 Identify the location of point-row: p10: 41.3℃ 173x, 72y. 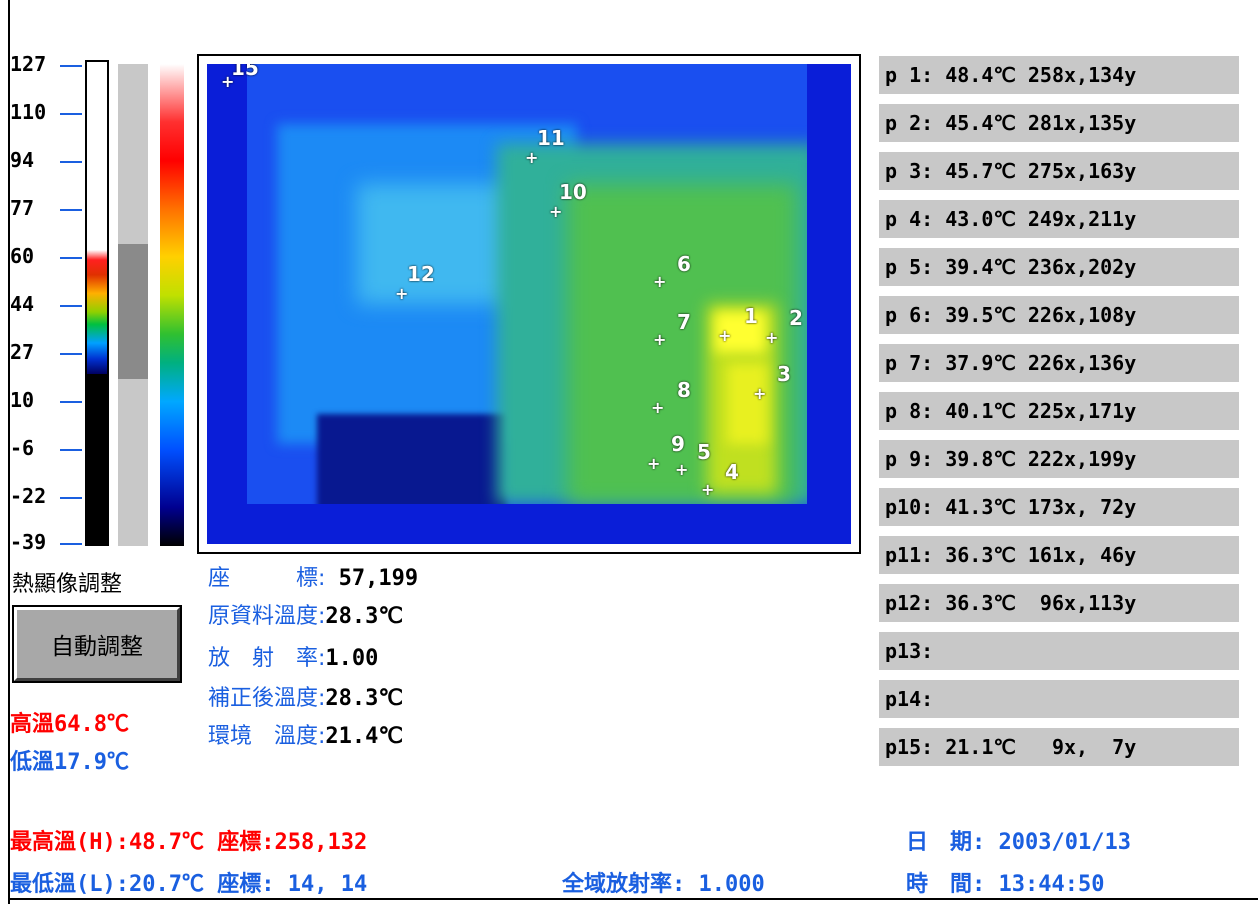
(1059, 507).